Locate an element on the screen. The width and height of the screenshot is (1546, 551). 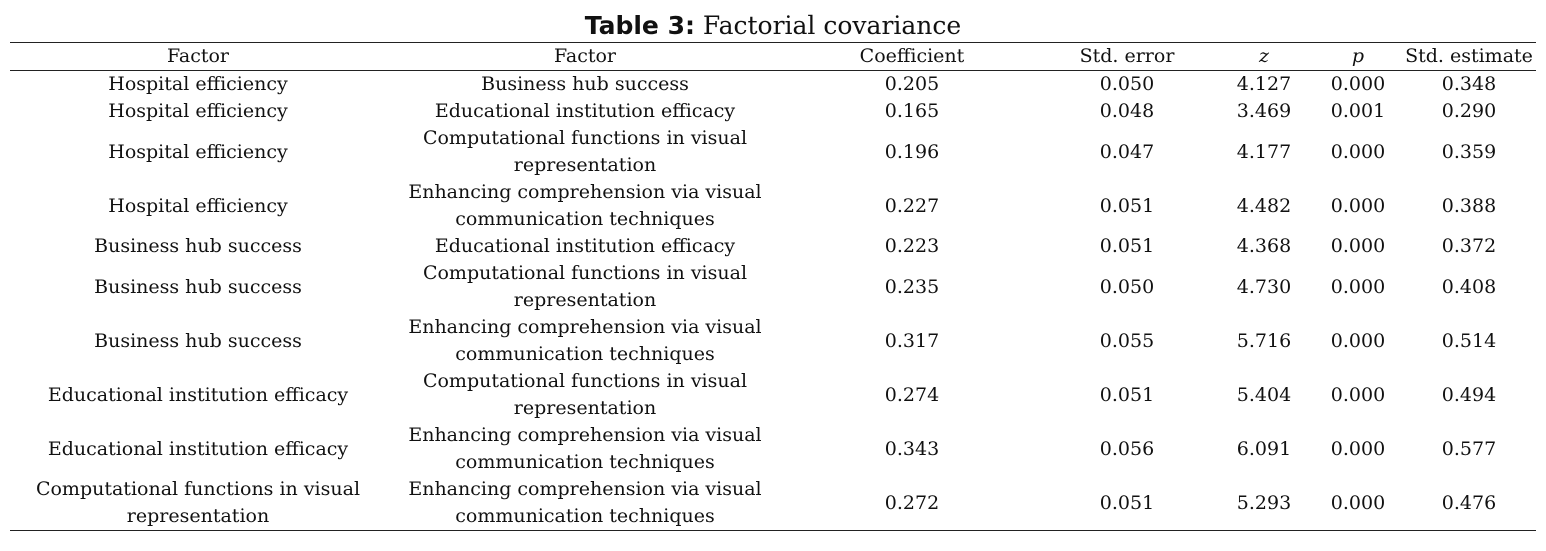
cell-coefficient: 0.205 is located at coordinates (912, 84).